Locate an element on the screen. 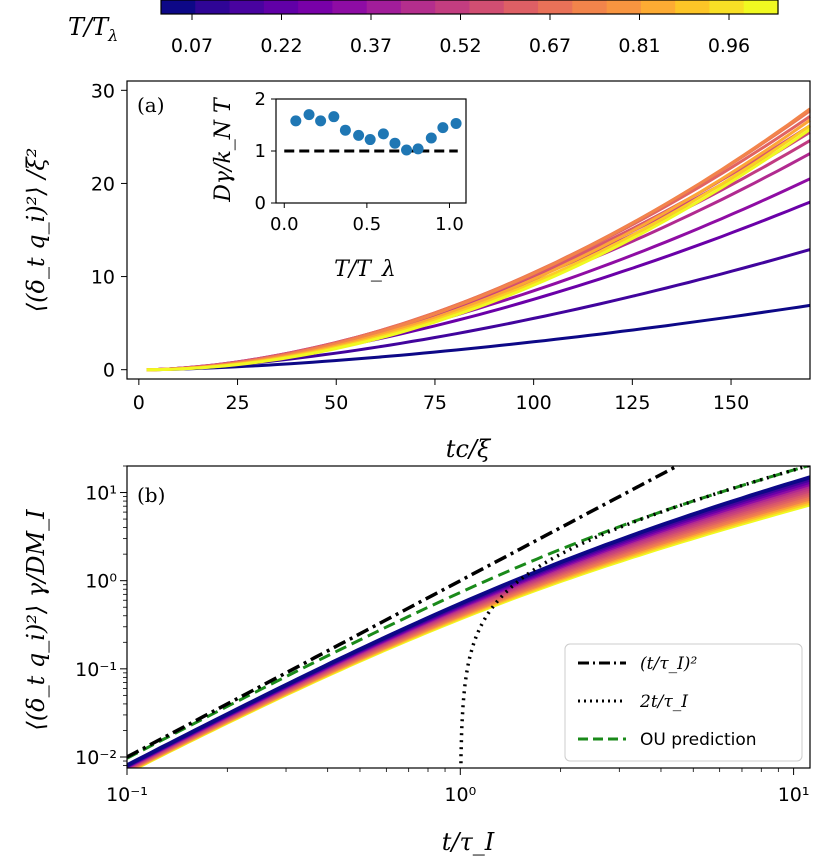 The width and height of the screenshot is (822, 863). colorbar-frame is located at coordinates (469, 7).